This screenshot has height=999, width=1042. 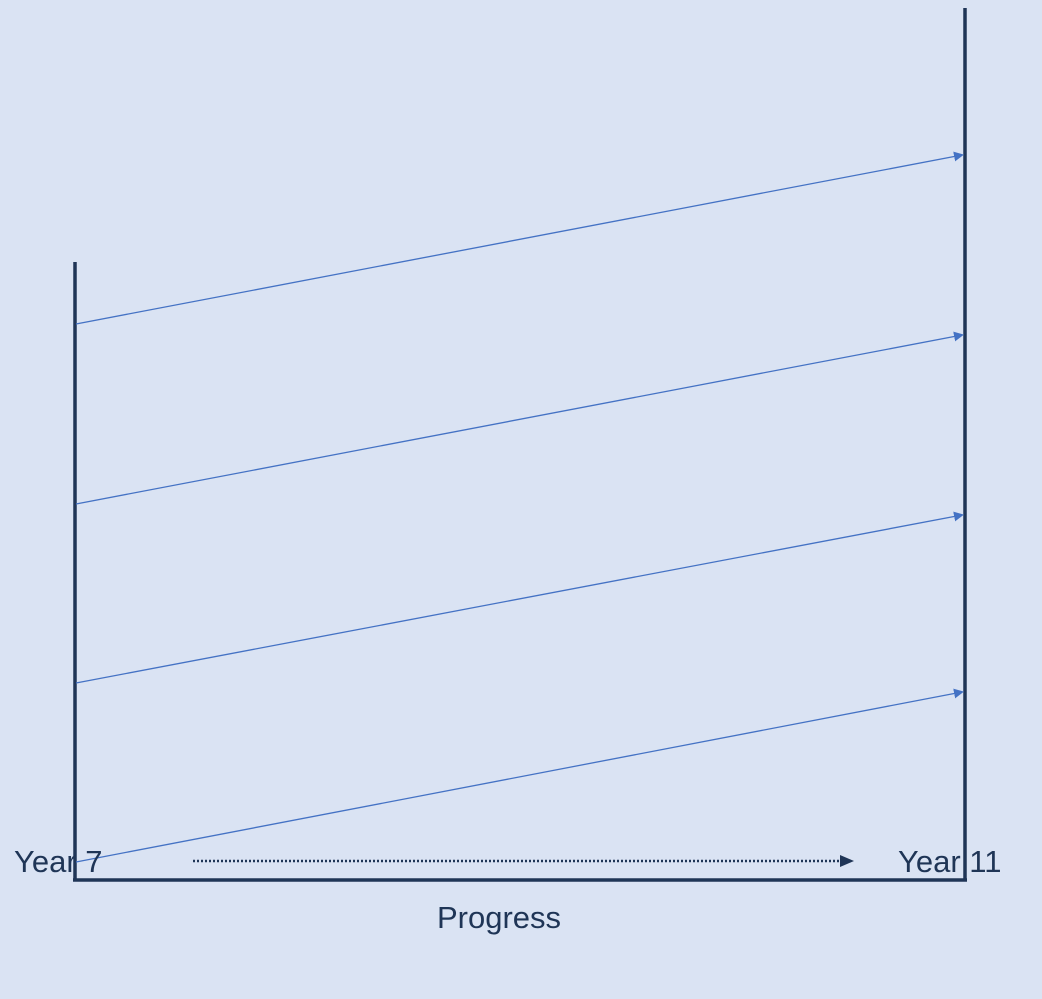 What do you see at coordinates (950, 861) in the screenshot?
I see `year-11-label: Year 11` at bounding box center [950, 861].